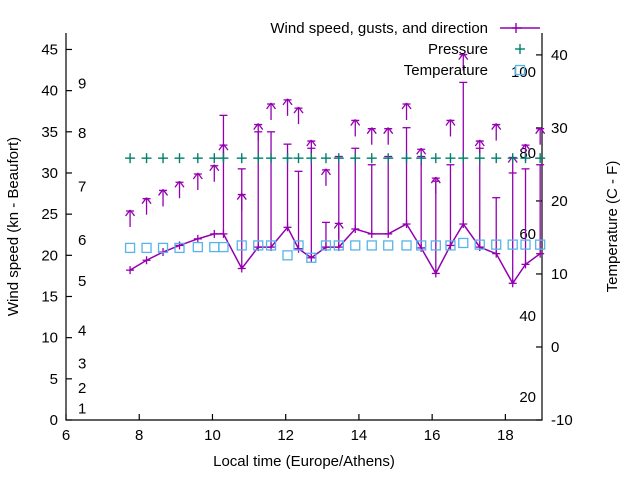 The height and width of the screenshot is (480, 640). Describe the element at coordinates (82, 133) in the screenshot. I see `beaufort-label: 8` at that location.